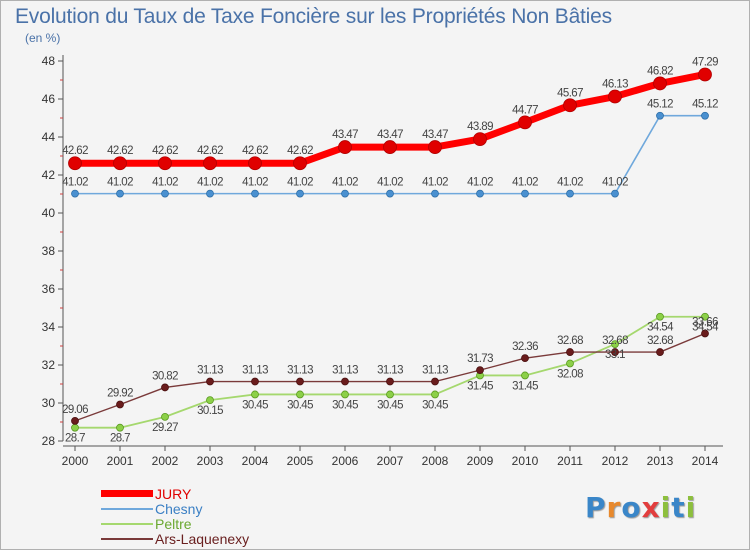 The height and width of the screenshot is (550, 750). What do you see at coordinates (173, 524) in the screenshot?
I see `legend-label-peltre: Peltre` at bounding box center [173, 524].